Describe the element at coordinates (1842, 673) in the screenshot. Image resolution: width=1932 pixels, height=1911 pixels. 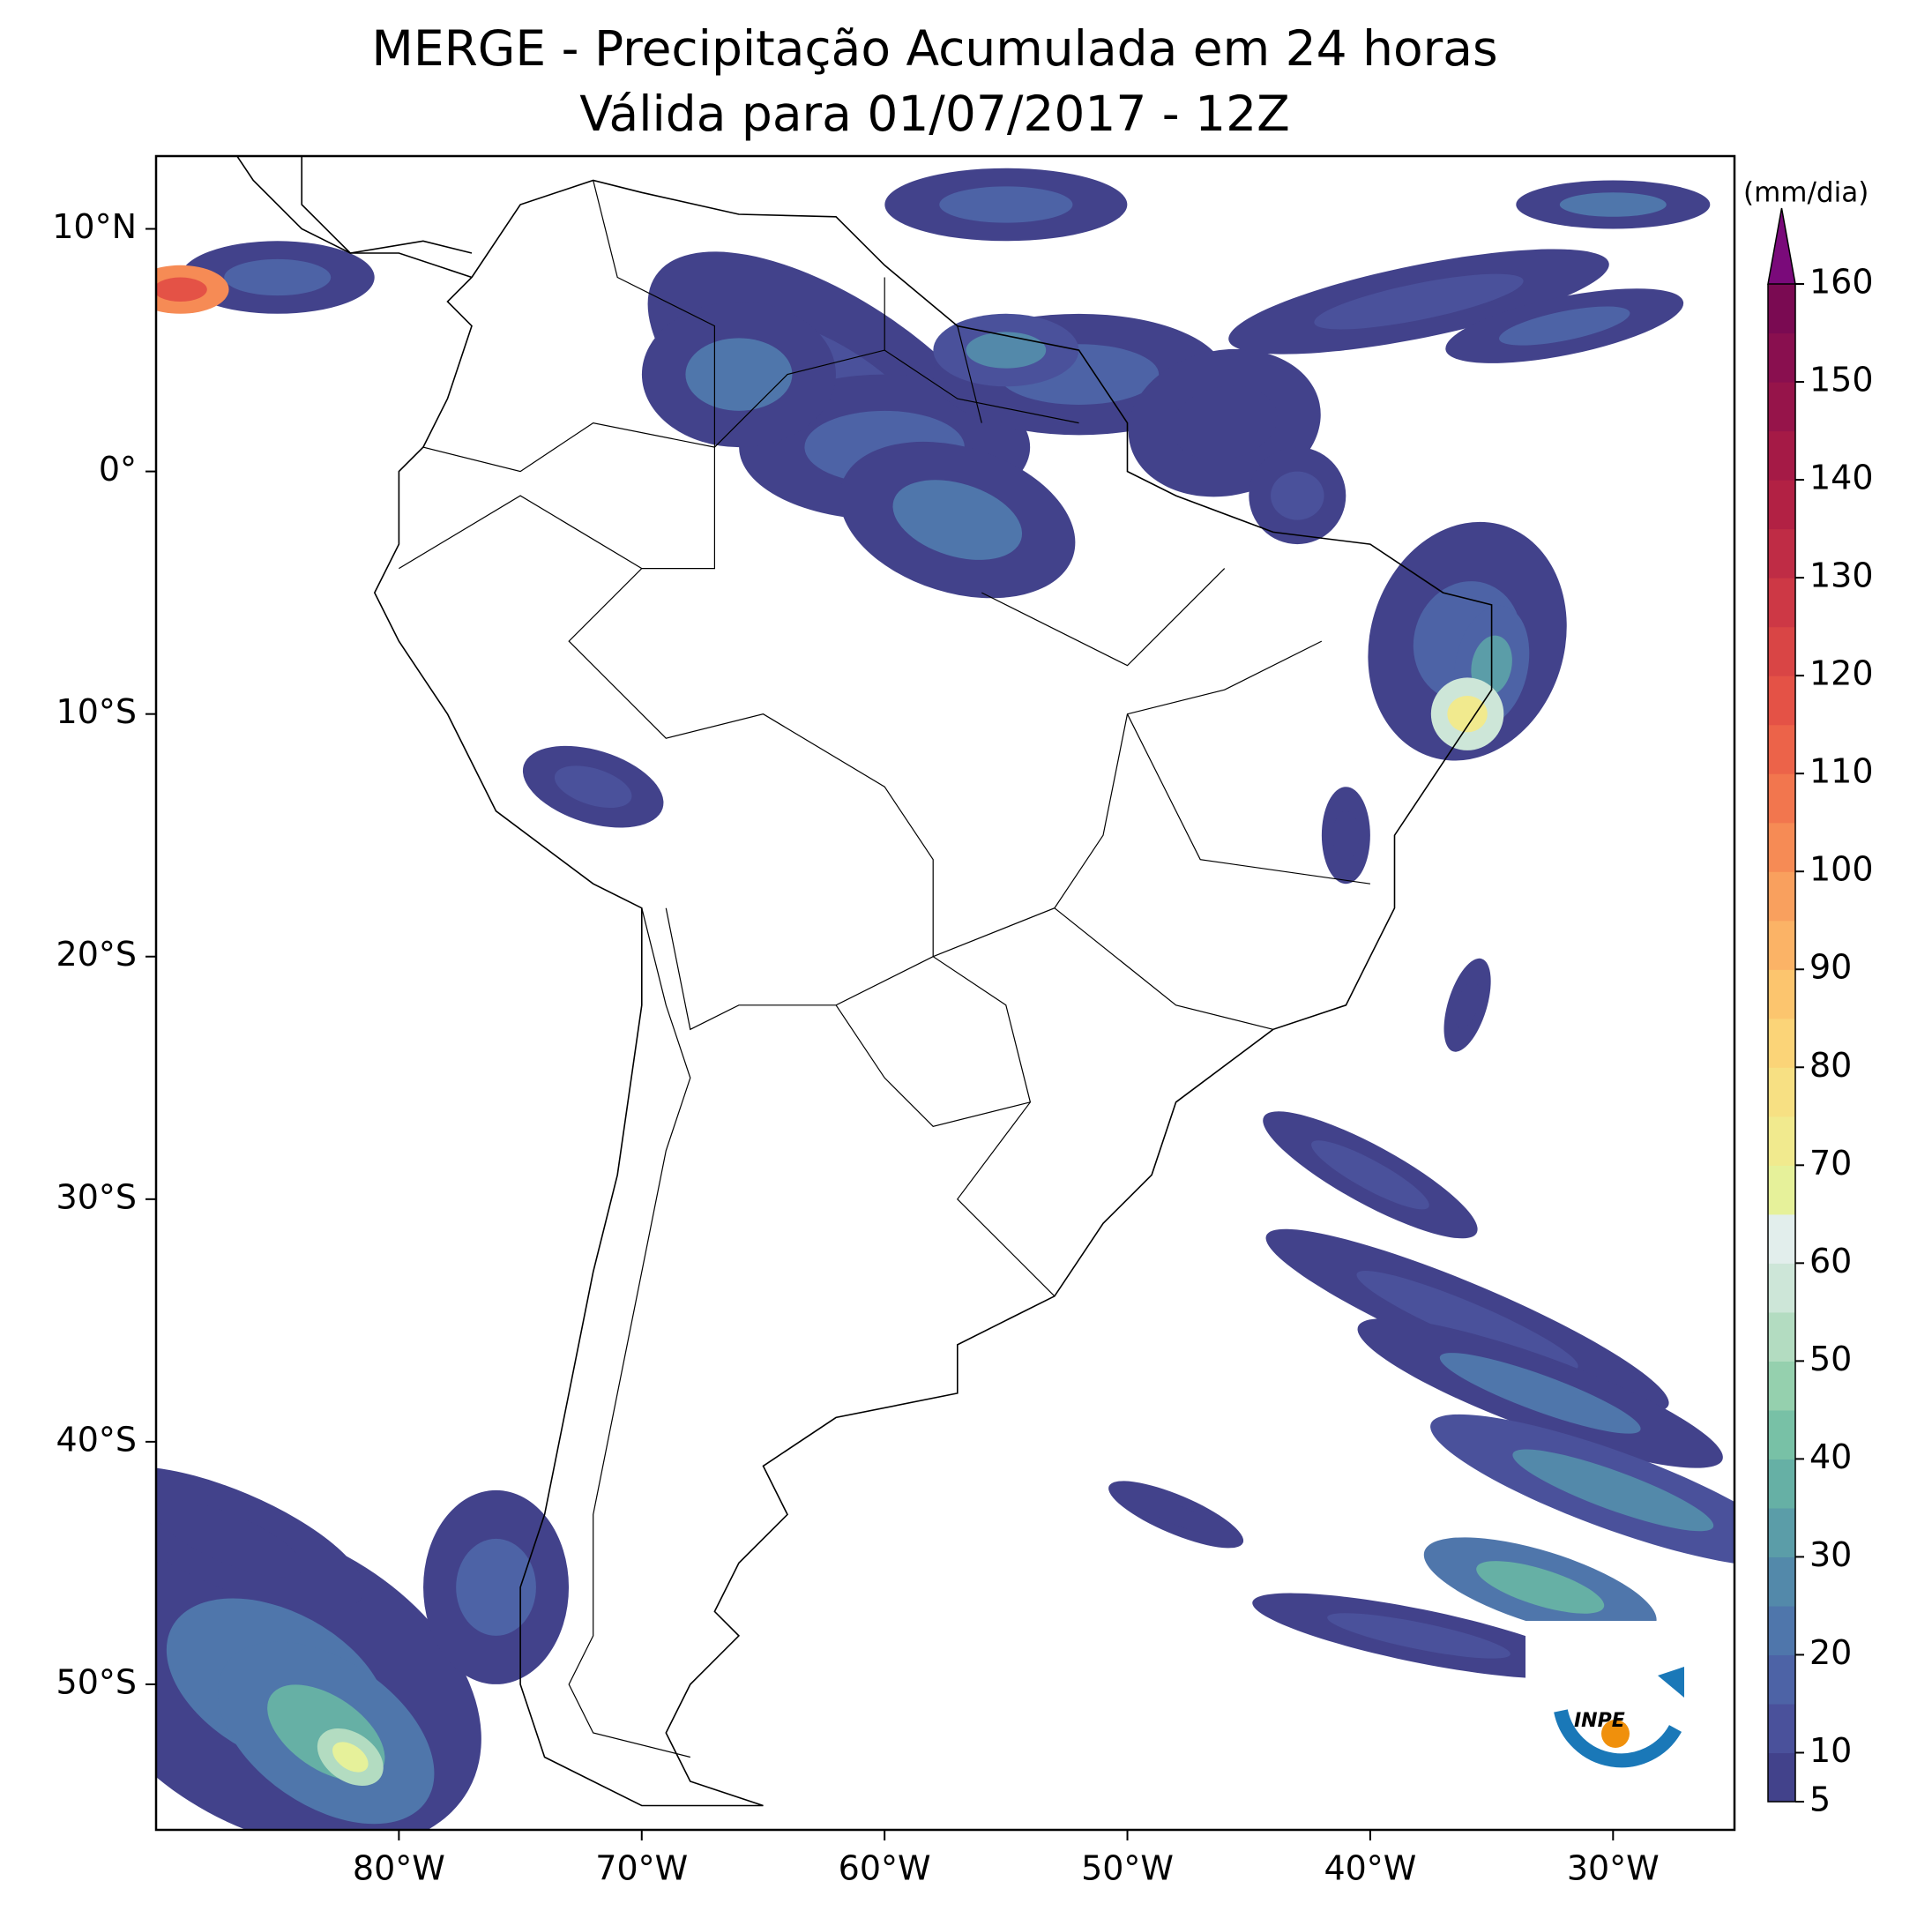
I see `colorbar-tick-label: 120` at that location.